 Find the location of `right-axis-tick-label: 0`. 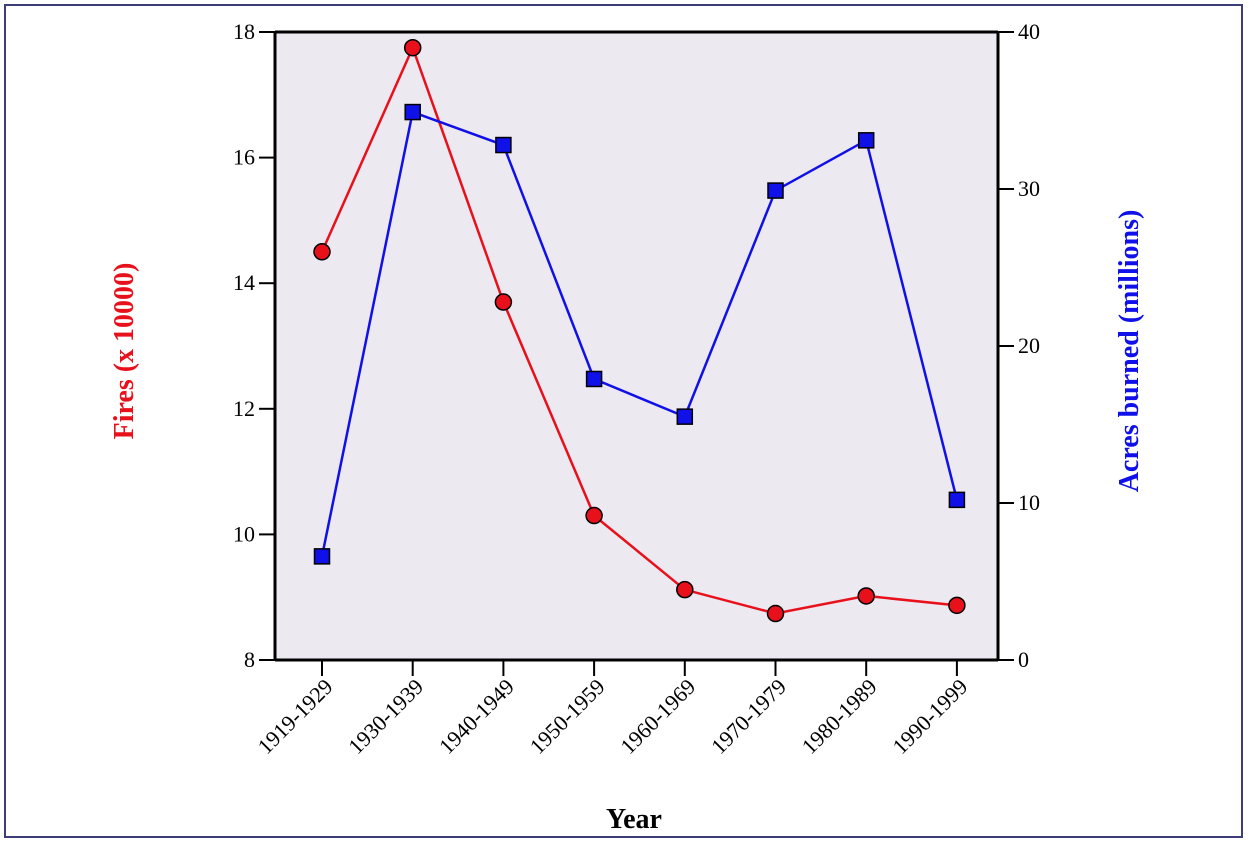

right-axis-tick-label: 0 is located at coordinates (1023, 659).